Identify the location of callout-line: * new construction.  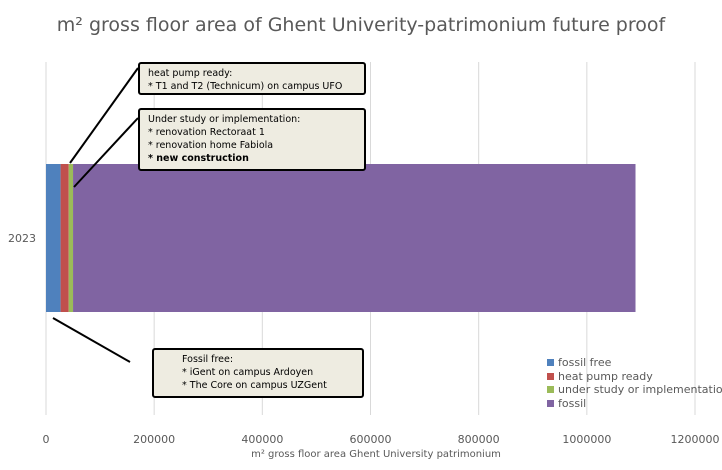
(198, 158).